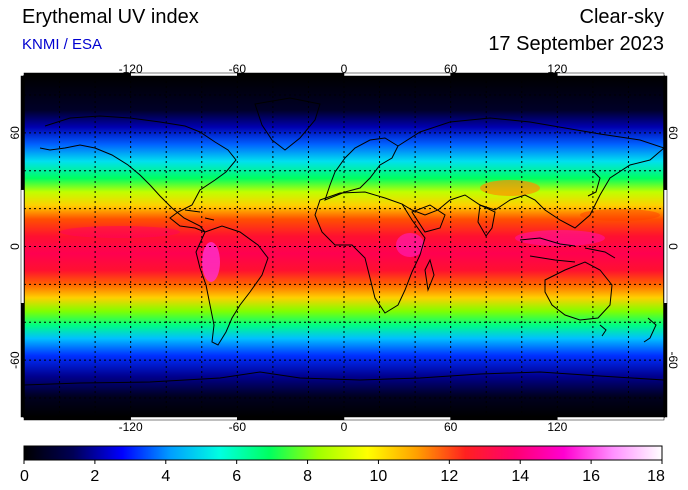 The image size is (688, 490). What do you see at coordinates (24, 476) in the screenshot?
I see `colorbar-tick-label: 0` at bounding box center [24, 476].